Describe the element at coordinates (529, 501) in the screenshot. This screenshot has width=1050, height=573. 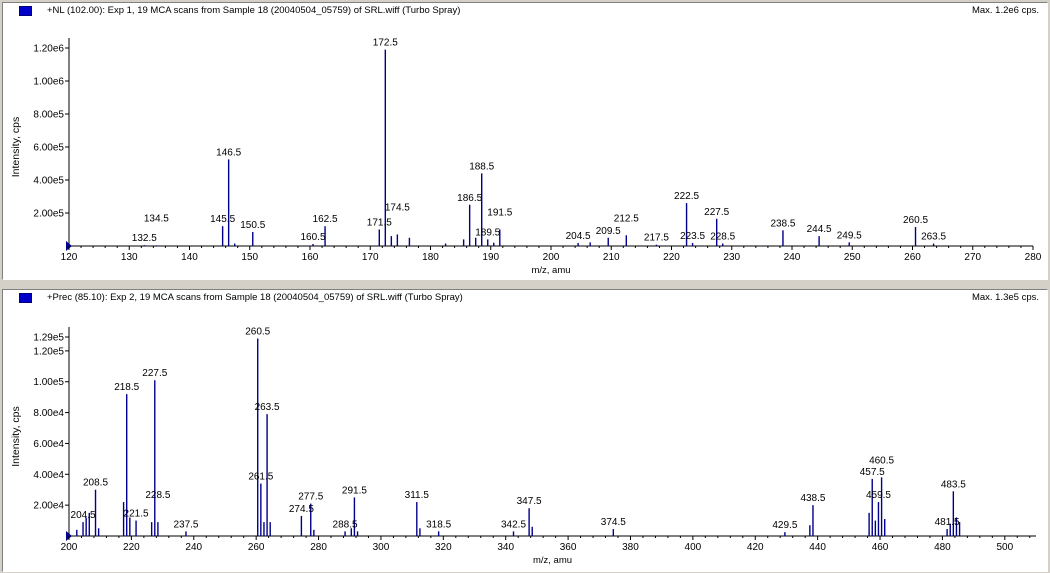
I see `peak-label: 347.5` at that location.